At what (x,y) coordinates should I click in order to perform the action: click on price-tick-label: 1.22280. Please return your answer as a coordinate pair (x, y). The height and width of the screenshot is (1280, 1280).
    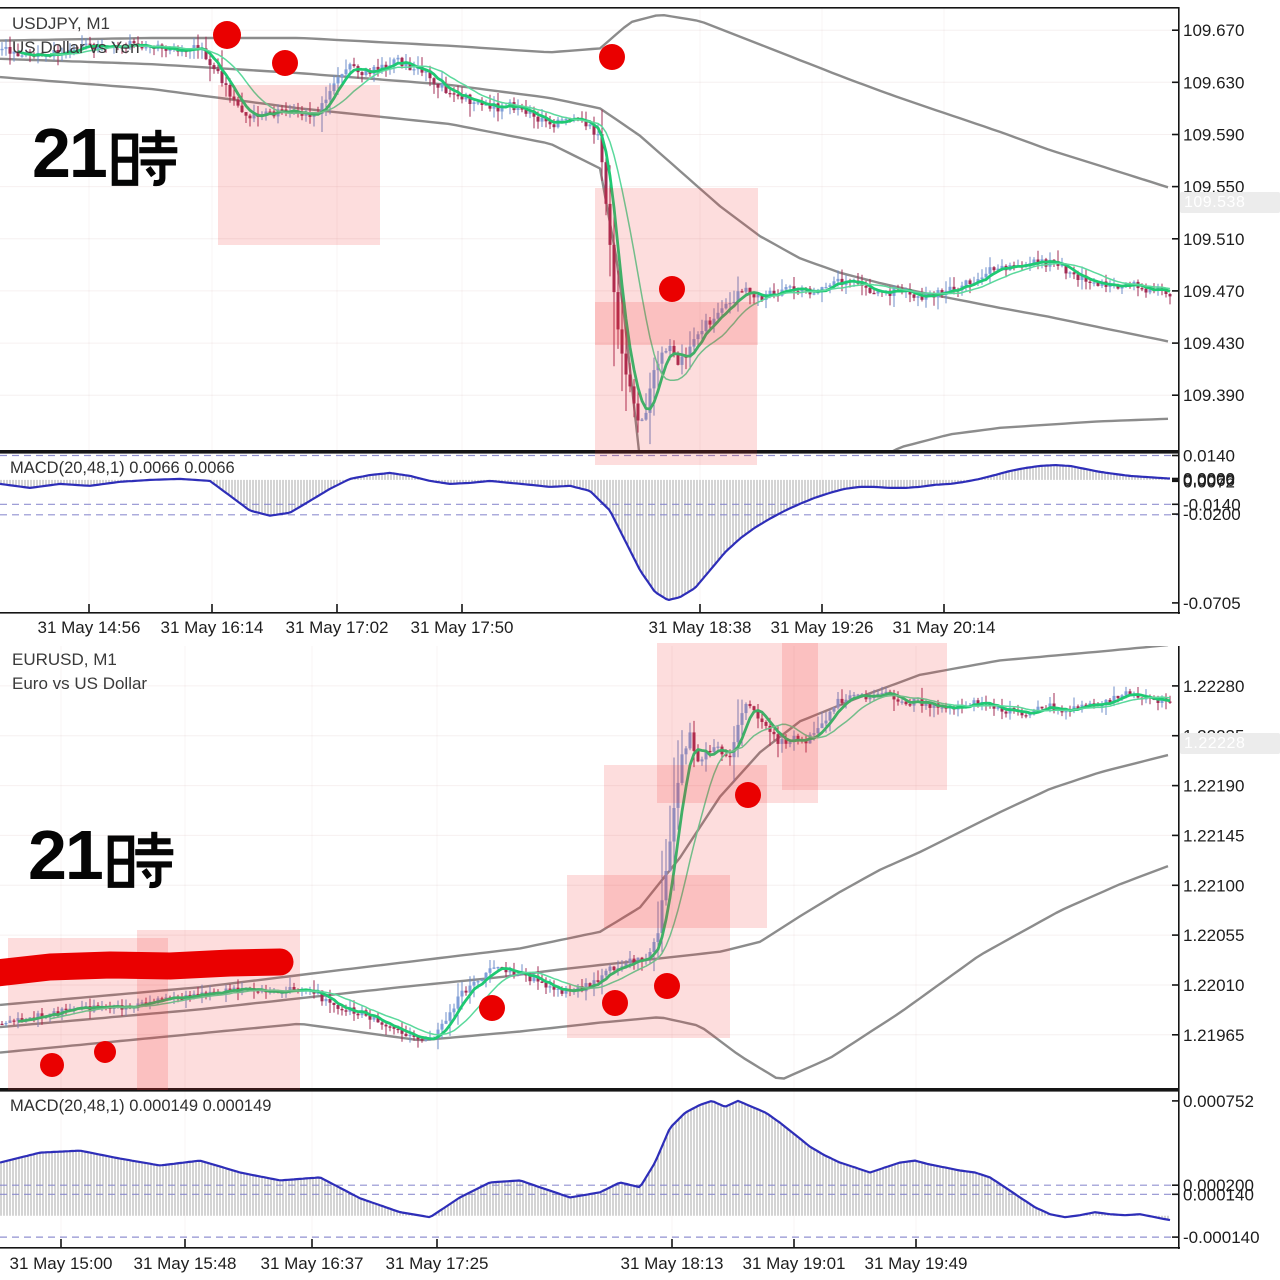
    Looking at the image, I should click on (1213, 686).